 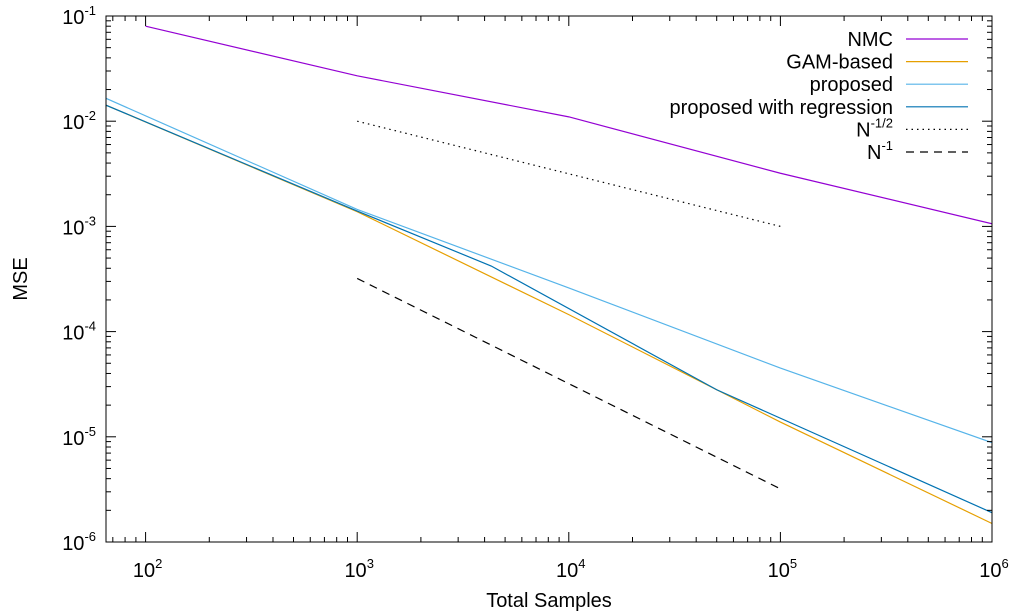 What do you see at coordinates (570, 569) in the screenshot?
I see `x-tick-label: 10⁴` at bounding box center [570, 569].